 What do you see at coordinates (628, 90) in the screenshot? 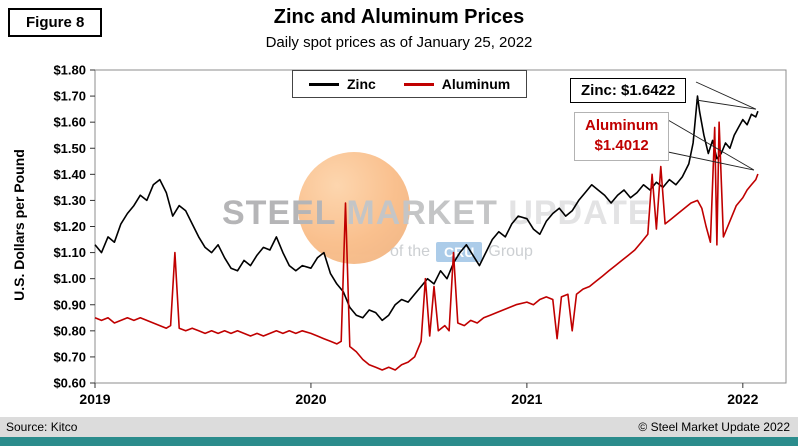
I see `zinc-price-callout: Zinc: $1.6422` at bounding box center [628, 90].